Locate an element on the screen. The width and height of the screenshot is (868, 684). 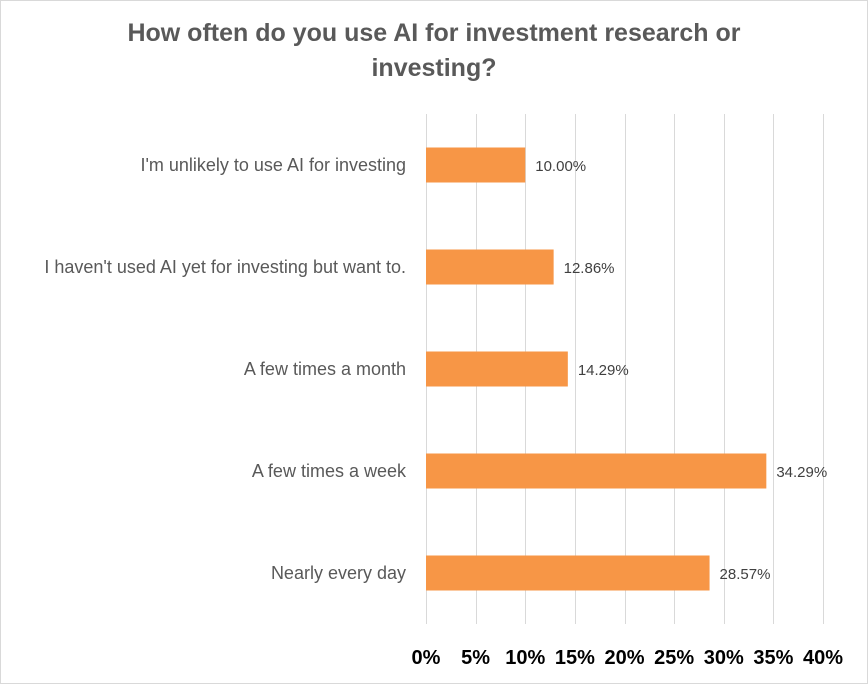
x-tick-label-7: 35% is located at coordinates (773, 658).